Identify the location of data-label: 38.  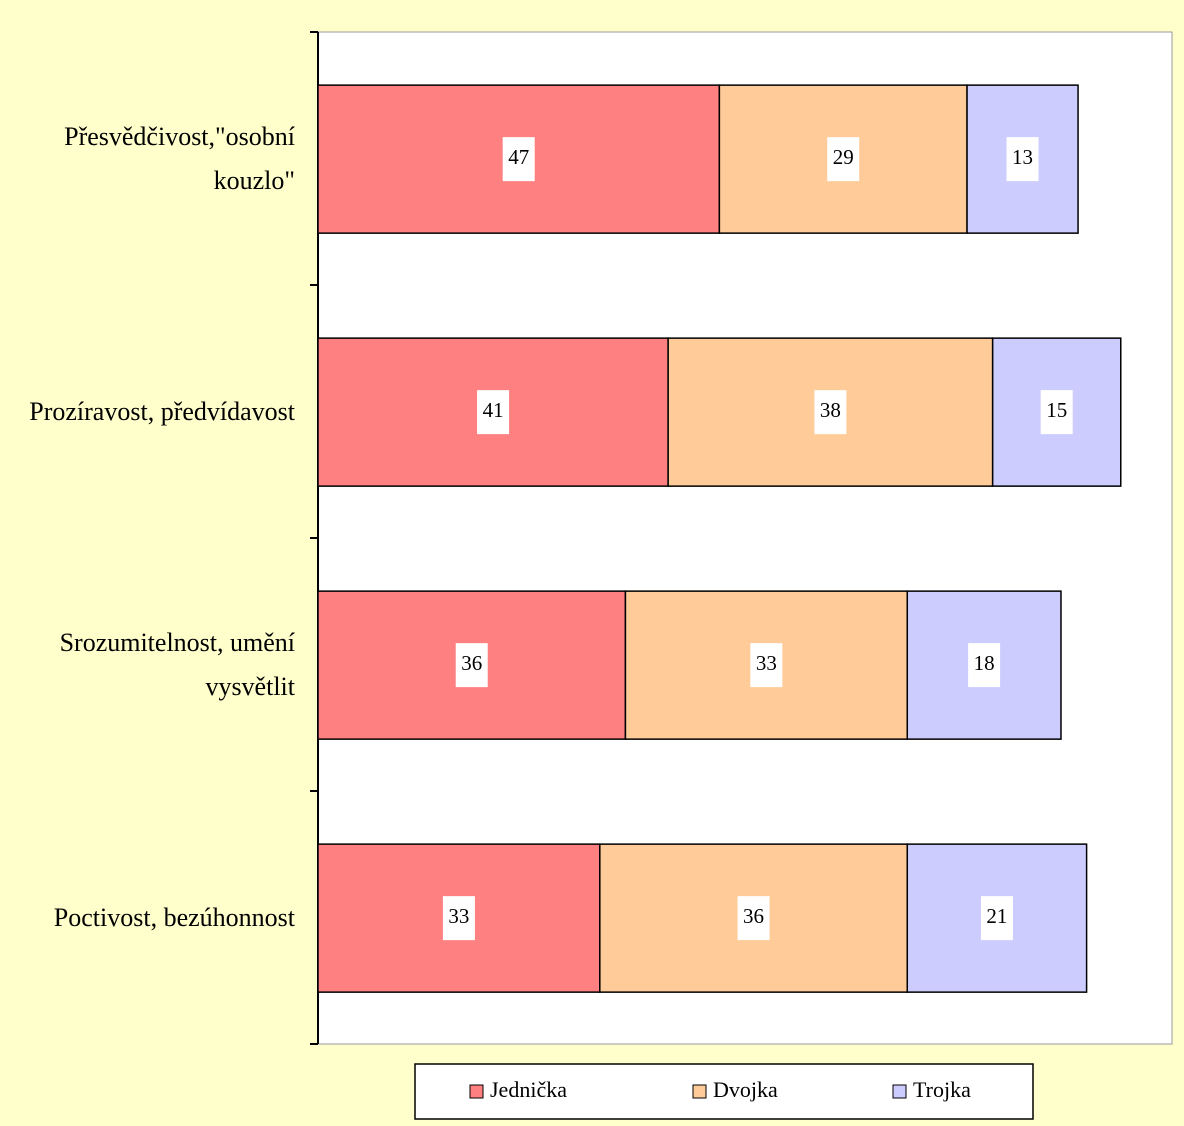
(830, 410).